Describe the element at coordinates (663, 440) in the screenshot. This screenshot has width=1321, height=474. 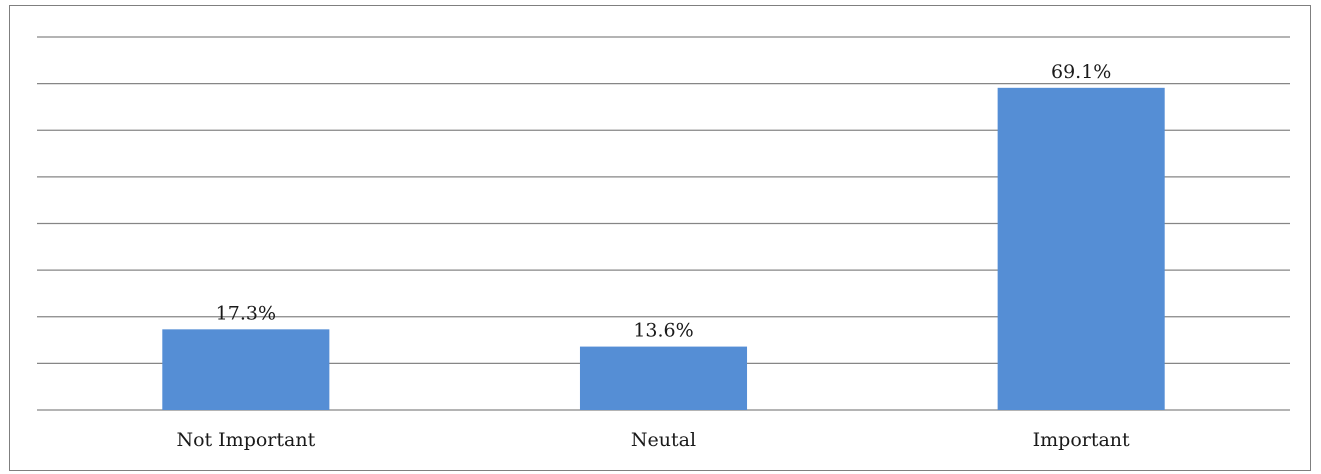
I see `category-label: Neutal` at that location.